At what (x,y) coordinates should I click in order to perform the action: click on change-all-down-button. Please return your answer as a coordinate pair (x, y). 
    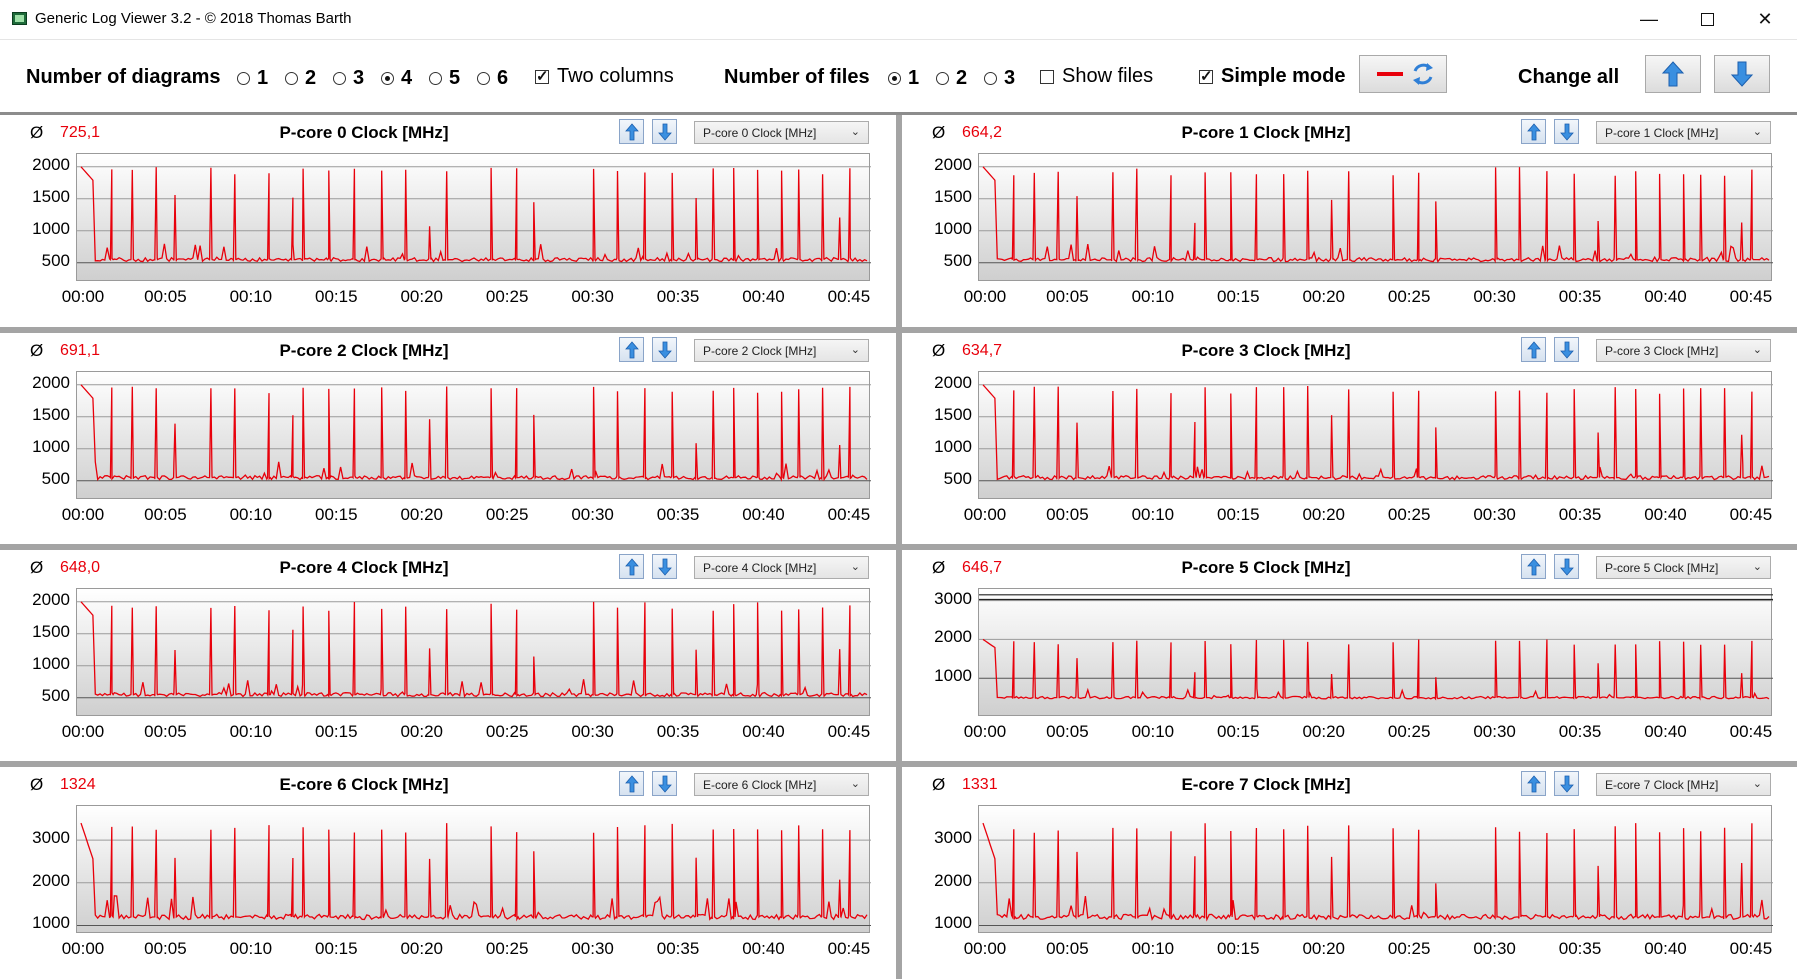
    Looking at the image, I should click on (1742, 74).